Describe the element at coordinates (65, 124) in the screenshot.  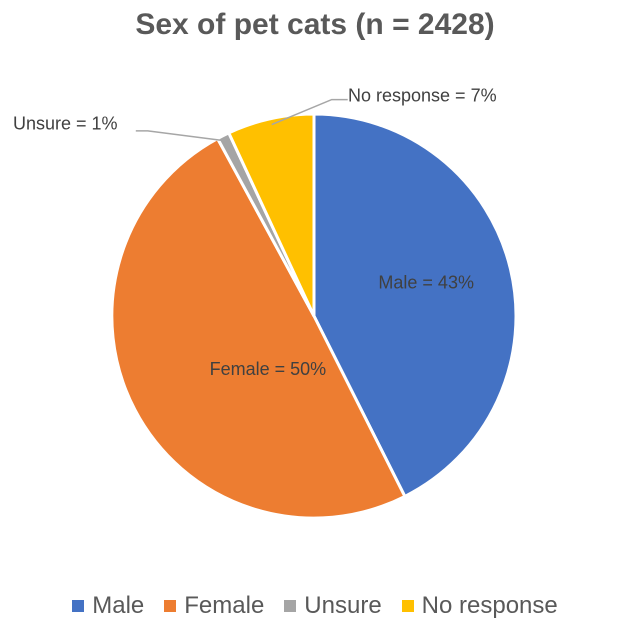
I see `data-label-unsure: Unsure = 1%` at that location.